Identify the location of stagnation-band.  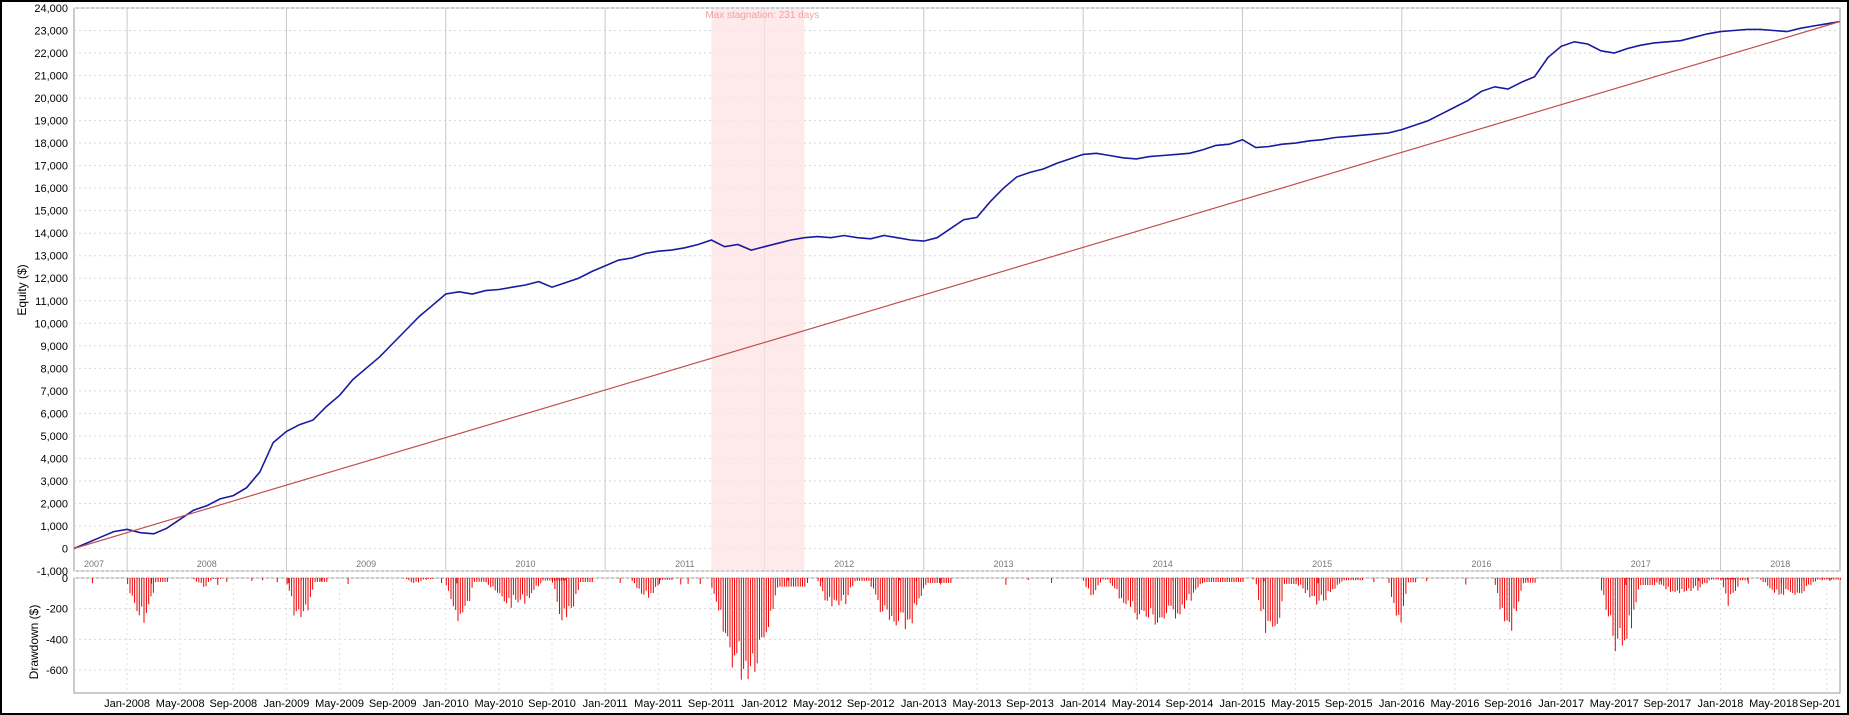
(758, 289).